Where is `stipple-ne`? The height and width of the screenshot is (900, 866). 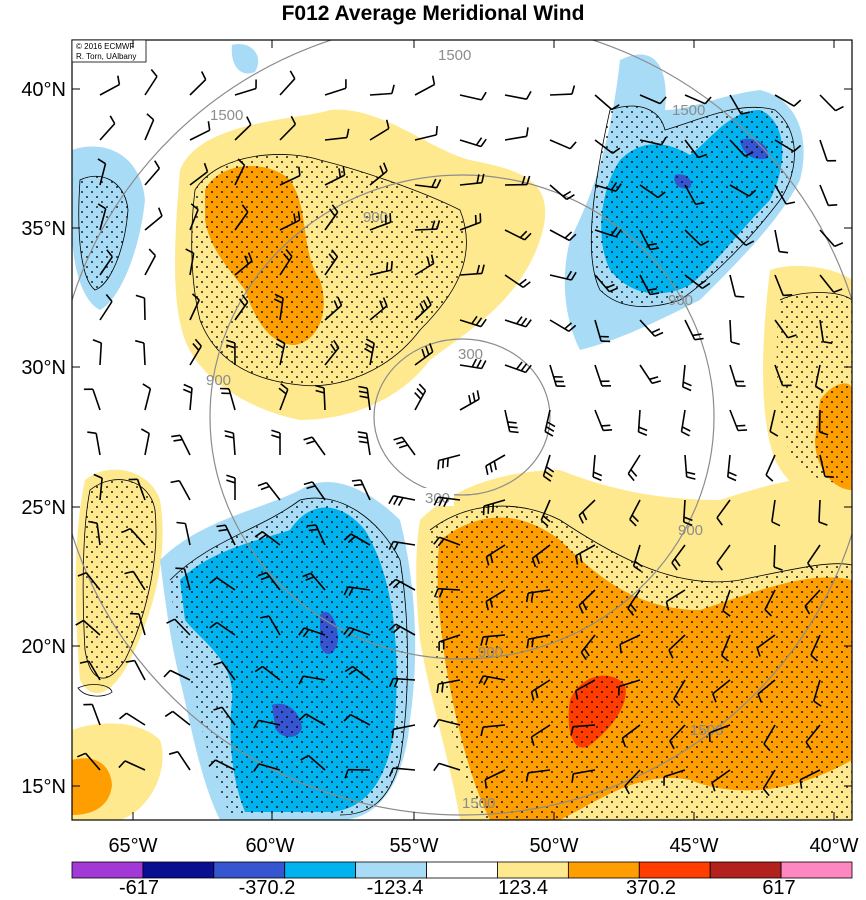
stipple-ne is located at coordinates (693, 206).